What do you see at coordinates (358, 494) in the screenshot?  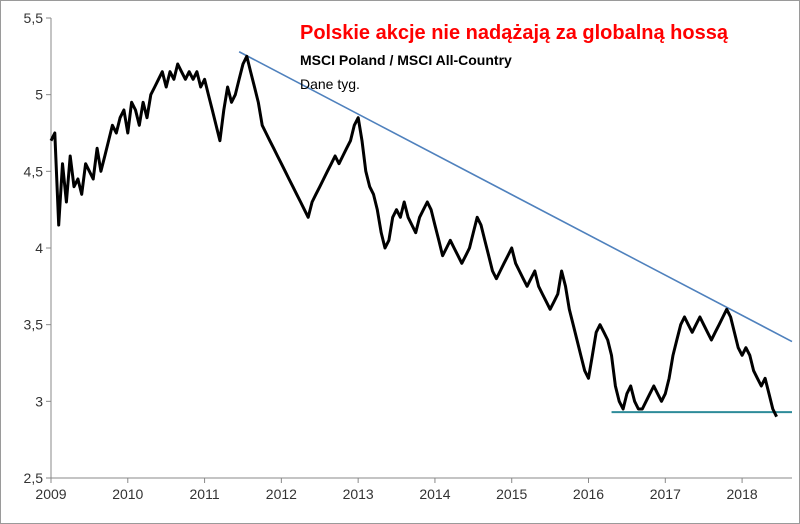 I see `x-tick-label: 2013` at bounding box center [358, 494].